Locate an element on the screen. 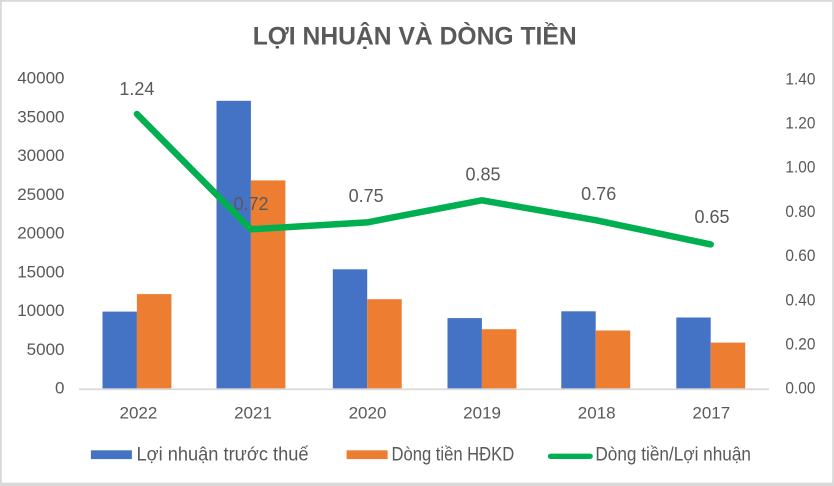 This screenshot has height=486, width=834. svg-text: 20000 is located at coordinates (40, 233).